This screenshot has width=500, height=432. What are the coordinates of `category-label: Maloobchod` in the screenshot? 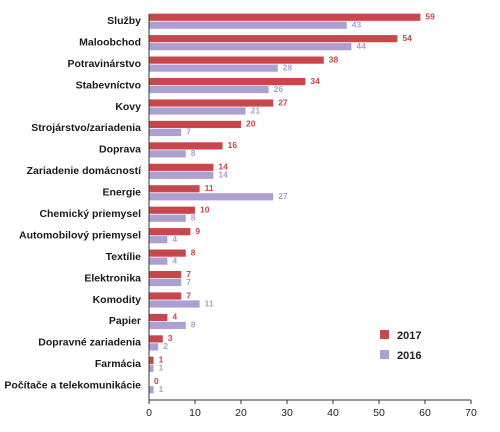 It's located at (110, 42).